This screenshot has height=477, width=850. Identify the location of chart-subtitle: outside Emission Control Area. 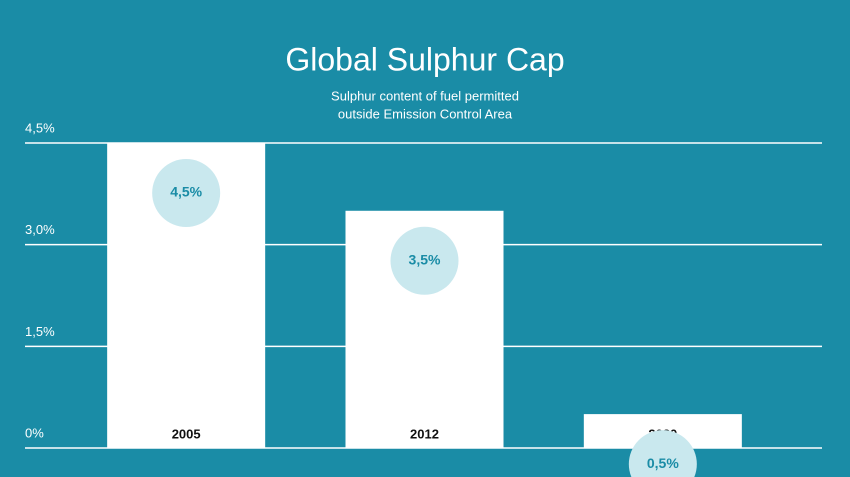
(425, 113).